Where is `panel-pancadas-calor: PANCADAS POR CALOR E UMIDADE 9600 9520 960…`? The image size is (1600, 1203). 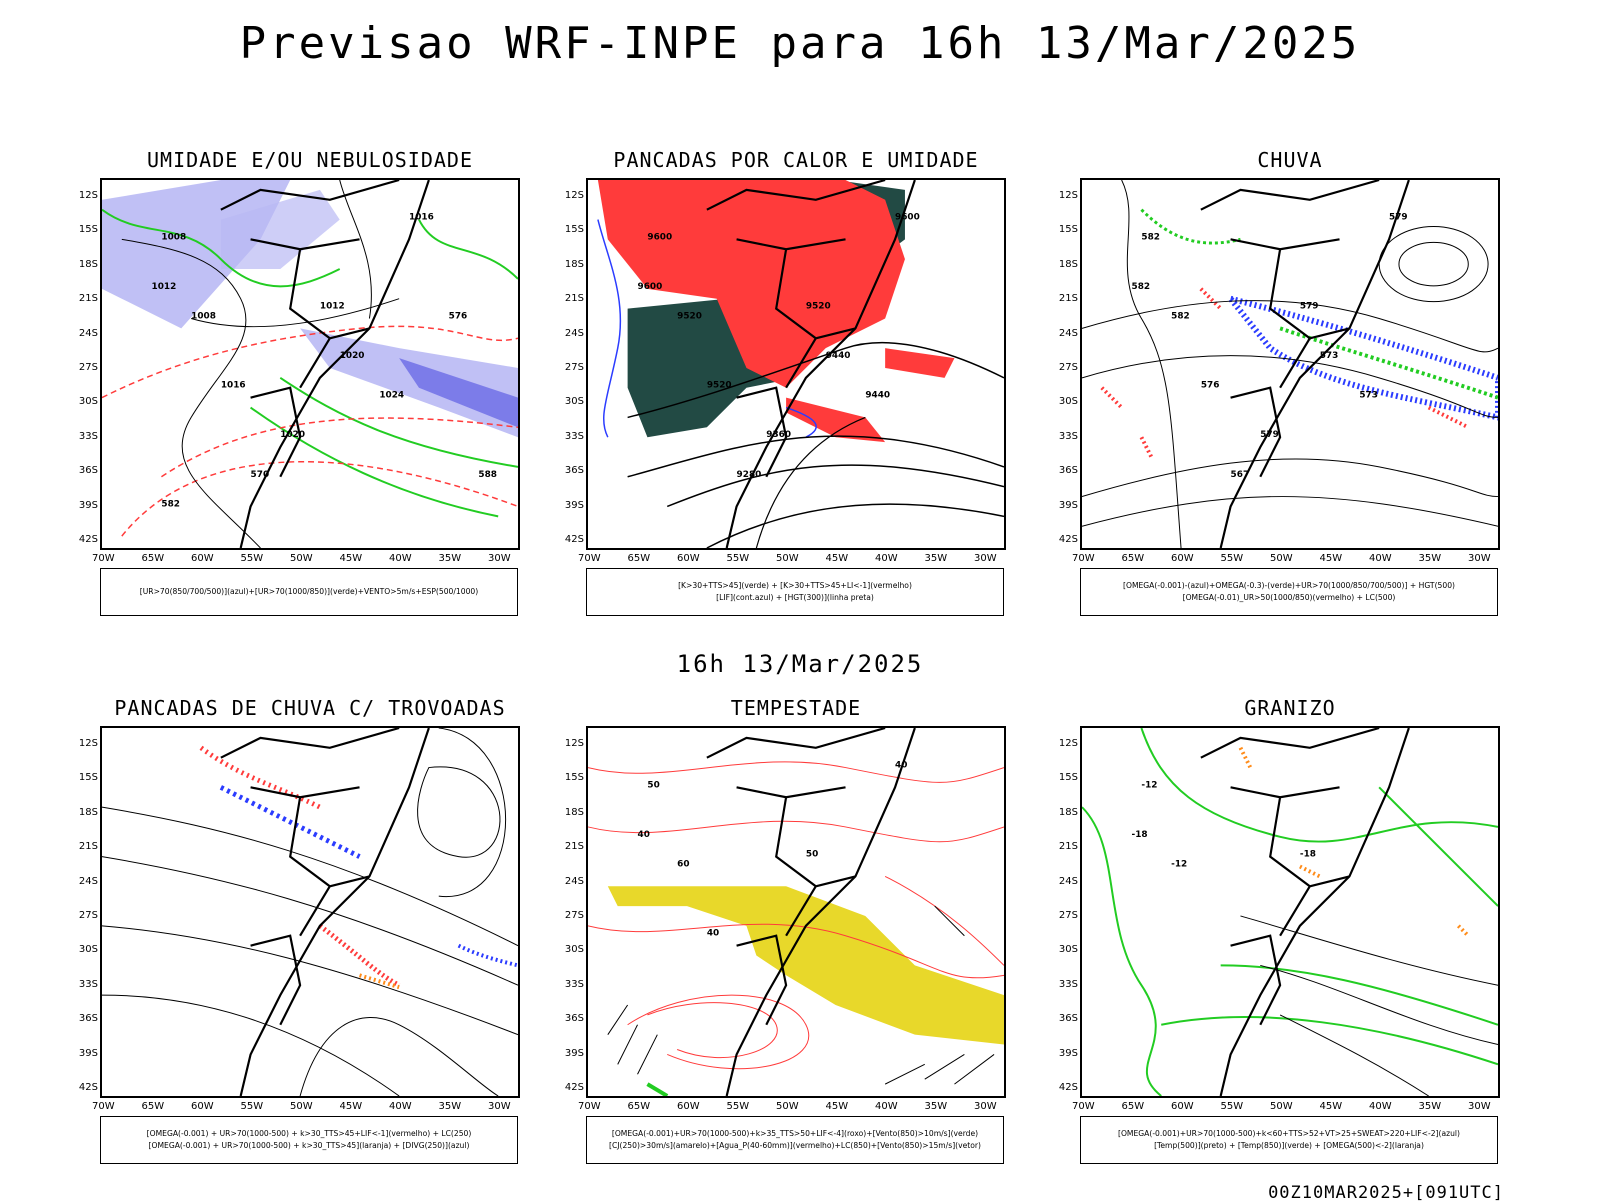
panel-pancadas-calor: PANCADAS POR CALOR E UMIDADE 9600 9520 960… is located at coordinates (796, 383).